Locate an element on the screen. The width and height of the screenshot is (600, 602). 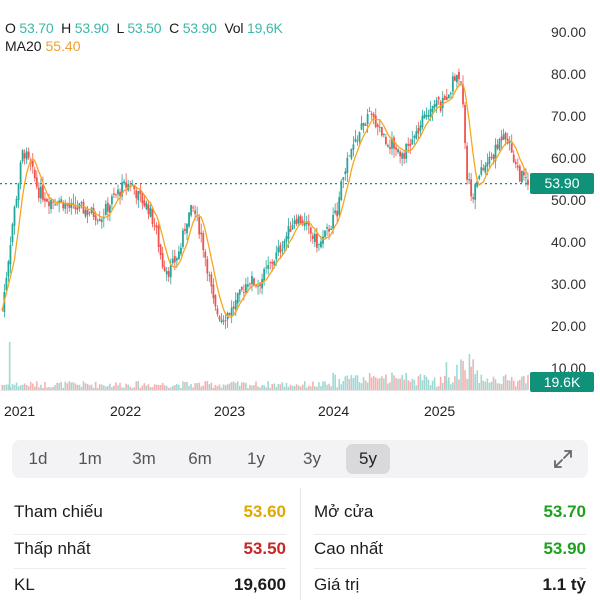
stat-label: Tham chiếu is located at coordinates (58, 511).